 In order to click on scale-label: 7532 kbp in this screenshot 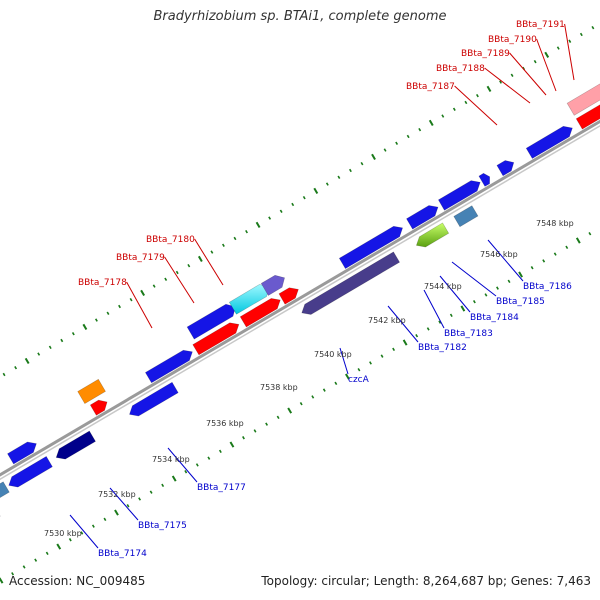, I will do `click(117, 494)`.